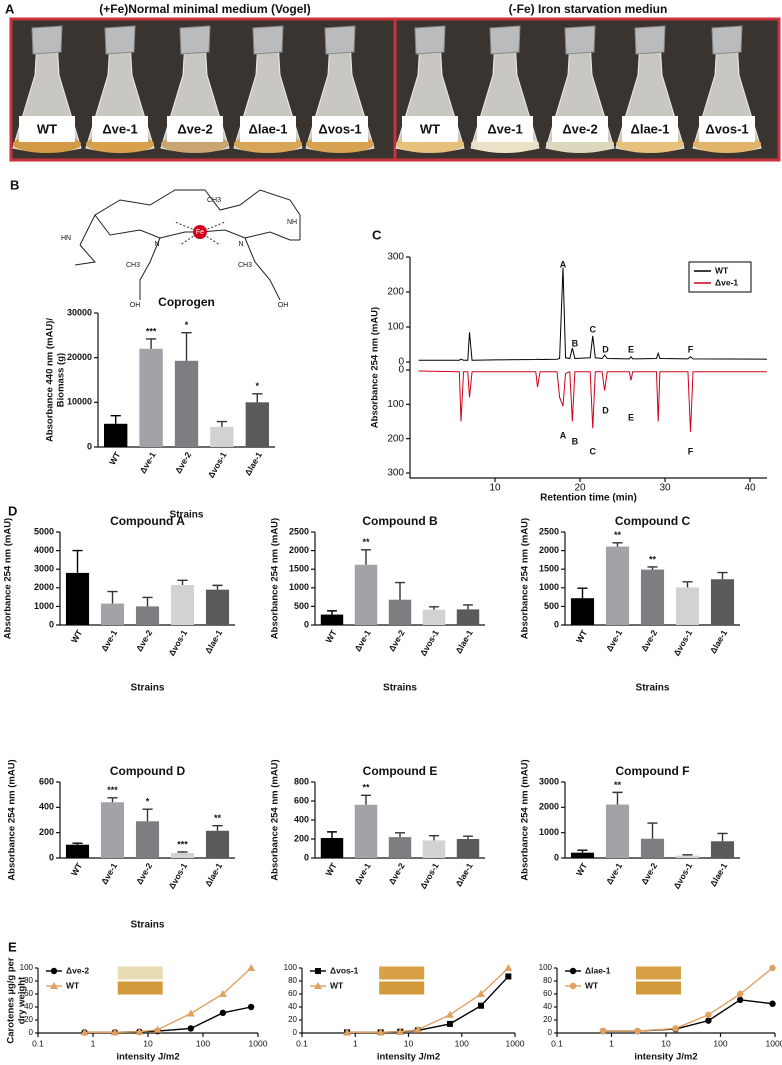 This screenshot has width=782, height=1065. Describe the element at coordinates (22, 1000) in the screenshot. I see `y-axis-label: dry weight` at that location.